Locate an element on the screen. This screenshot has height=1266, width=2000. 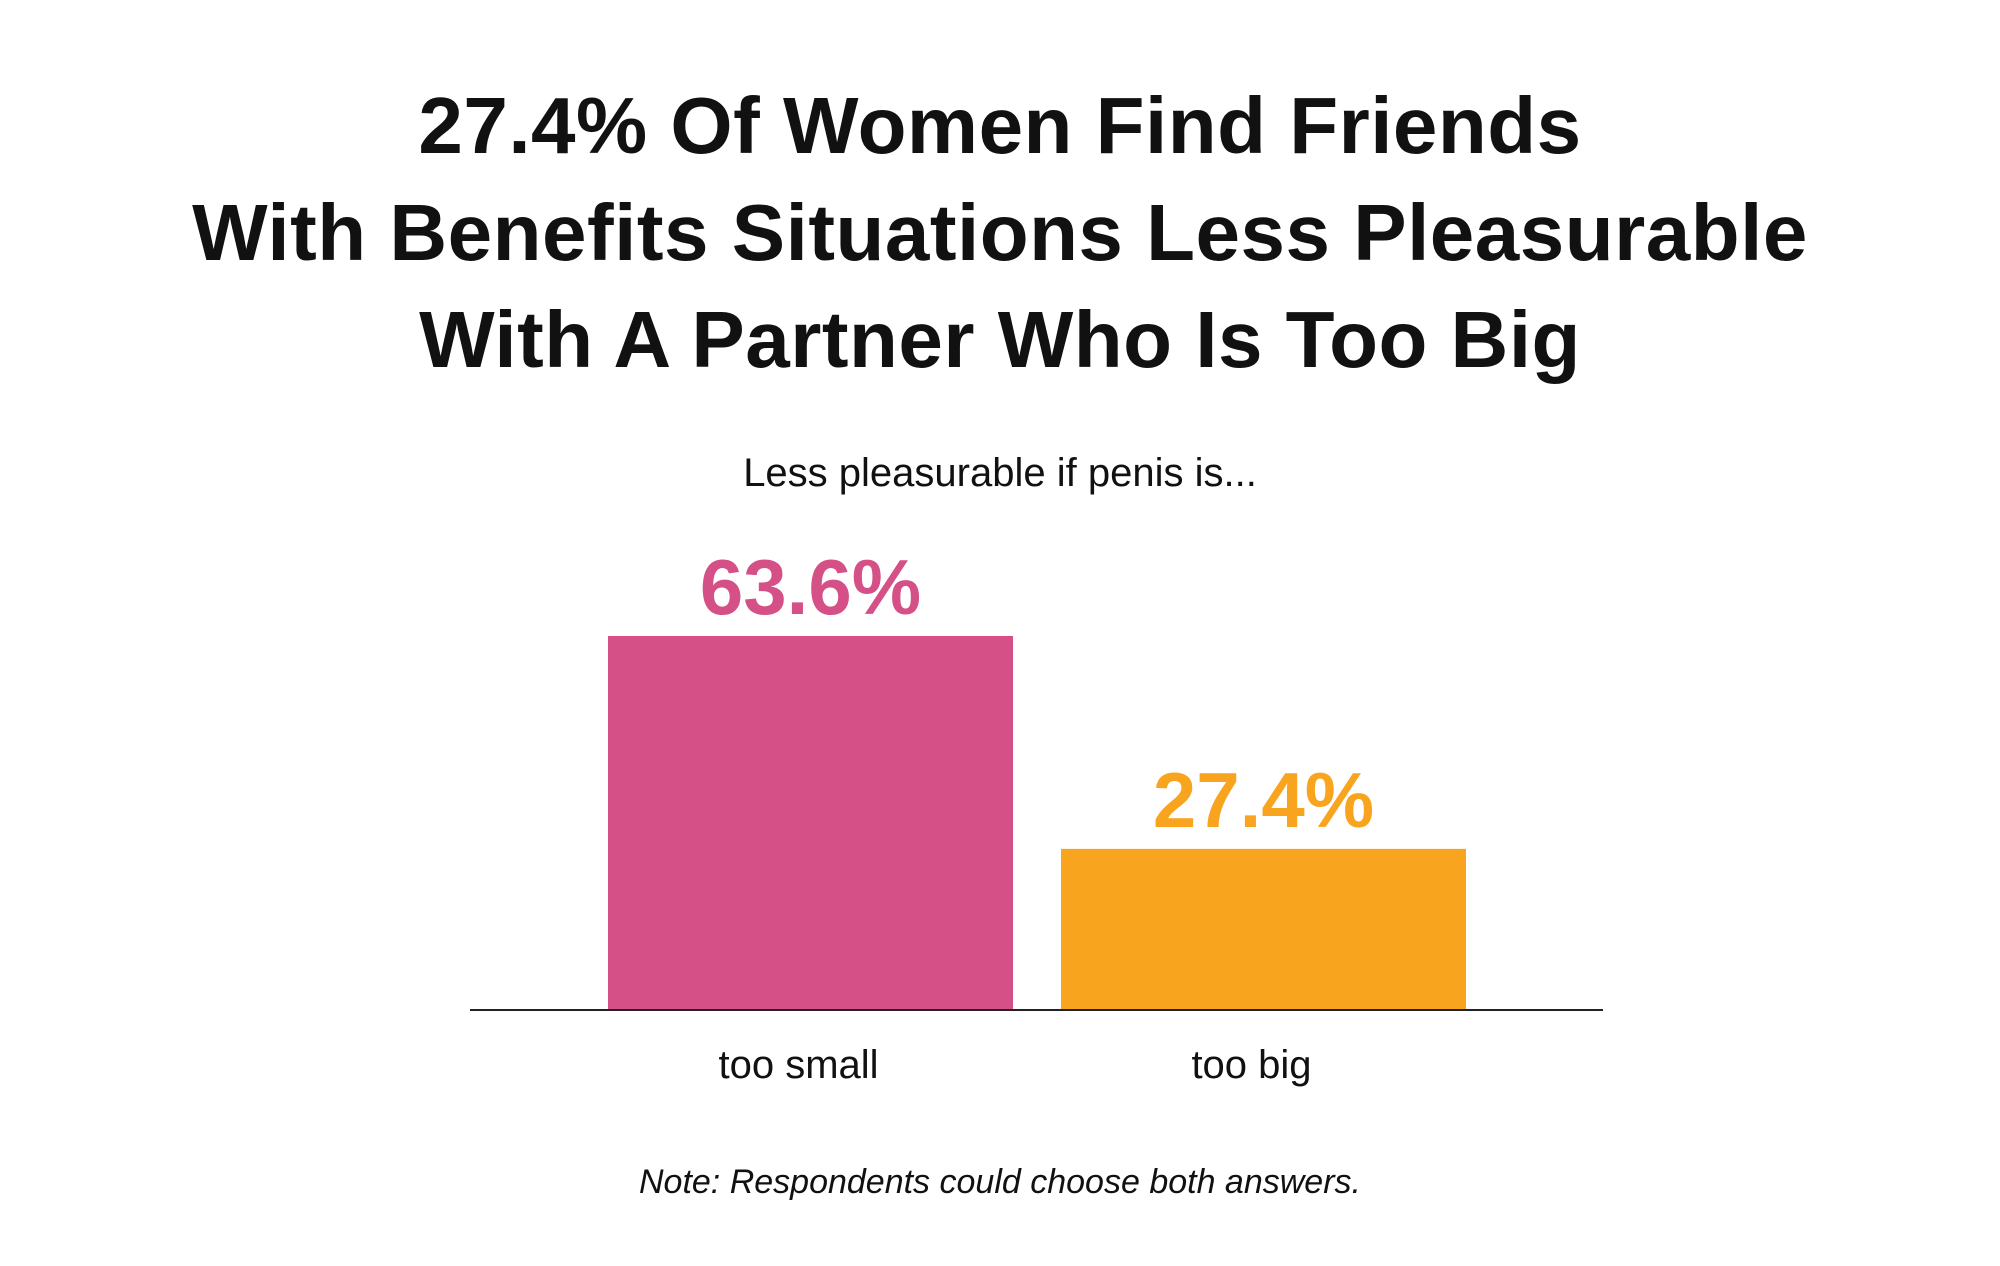
x-tick-label-too-big: too big is located at coordinates (1251, 1065).